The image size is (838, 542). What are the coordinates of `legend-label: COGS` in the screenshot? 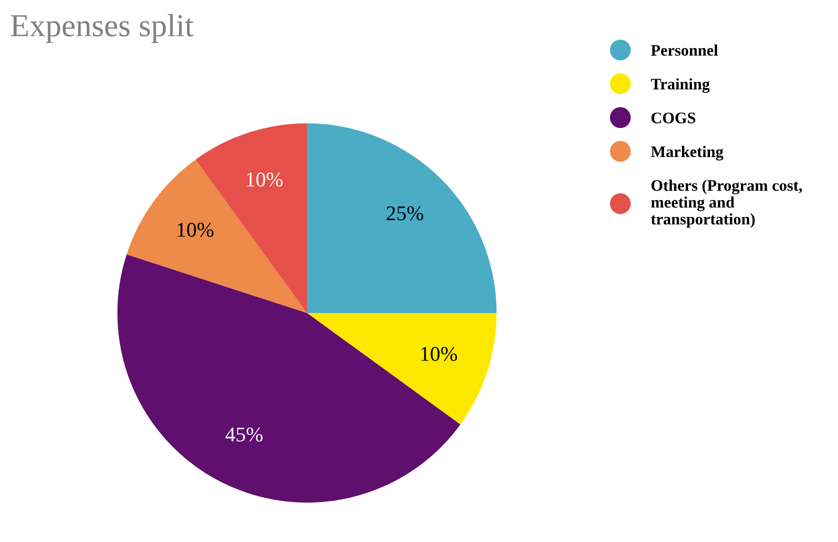 It's located at (673, 118).